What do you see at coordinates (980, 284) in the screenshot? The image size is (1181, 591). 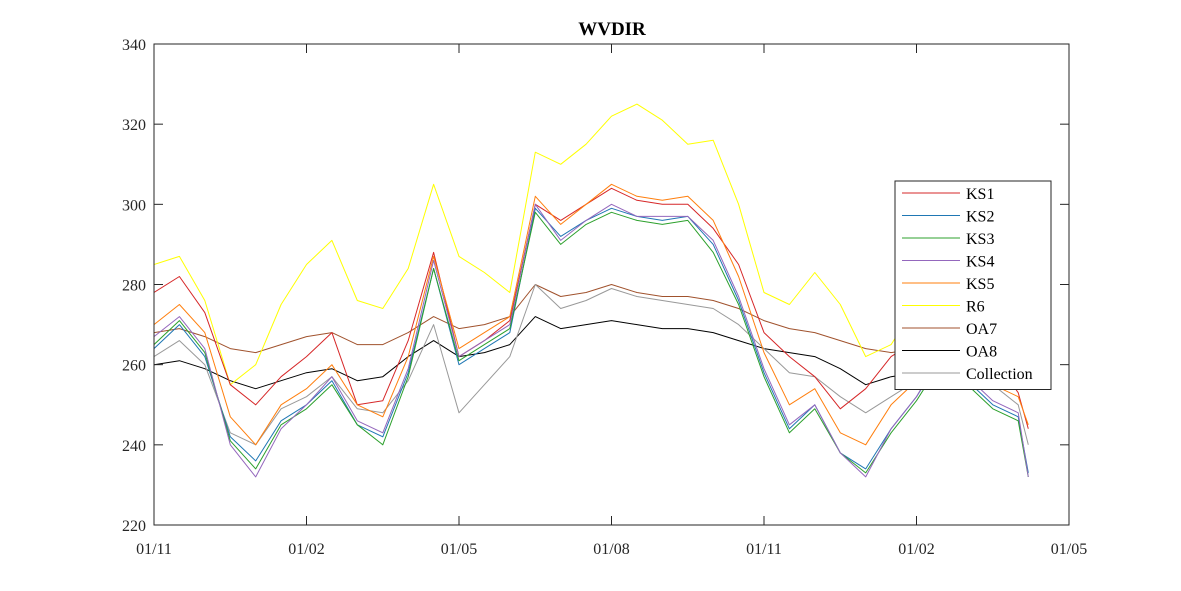 I see `legend-label-ks5: KS5` at bounding box center [980, 284].